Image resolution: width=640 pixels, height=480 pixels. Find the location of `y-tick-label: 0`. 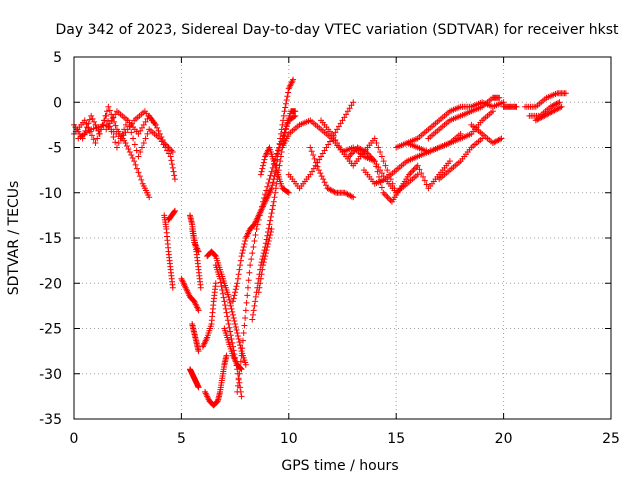

y-tick-label: 0 is located at coordinates (57, 103).